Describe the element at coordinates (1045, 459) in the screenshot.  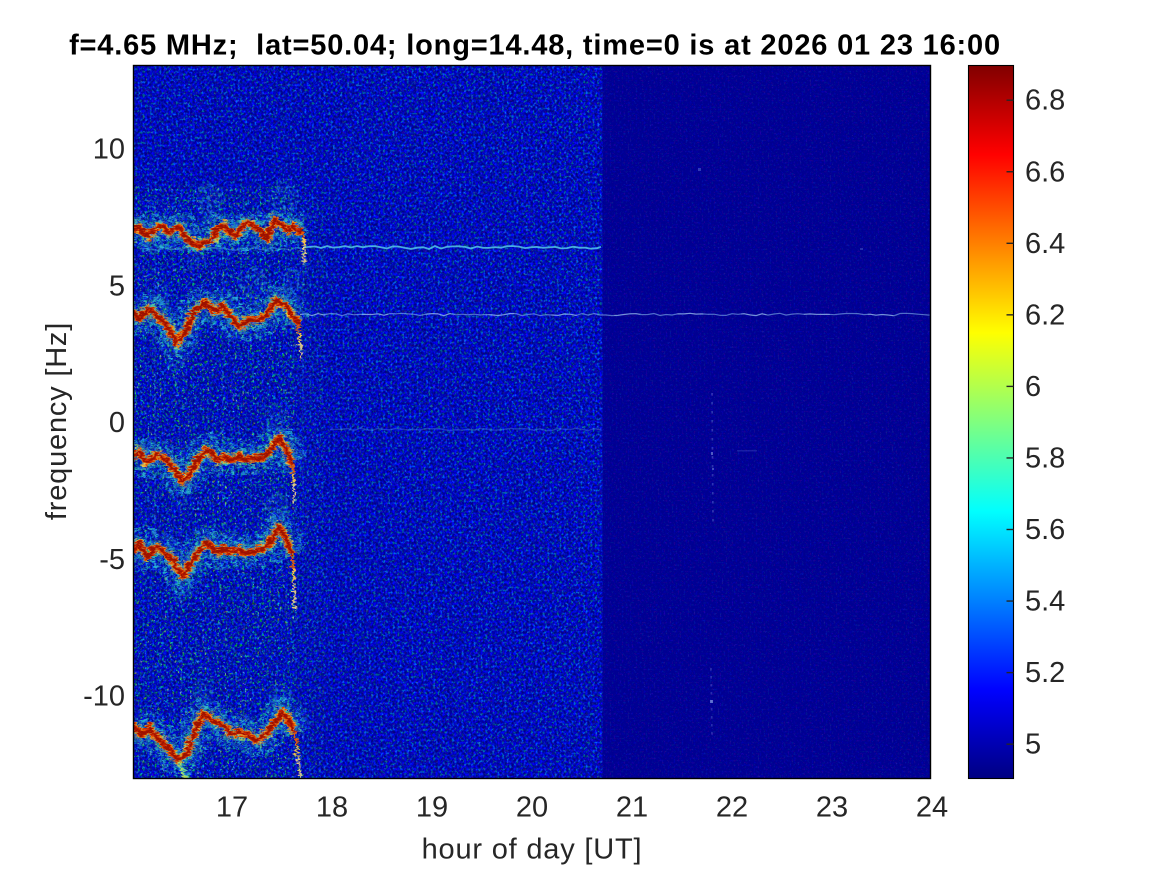
I see `svg-text: 5.8` at that location.